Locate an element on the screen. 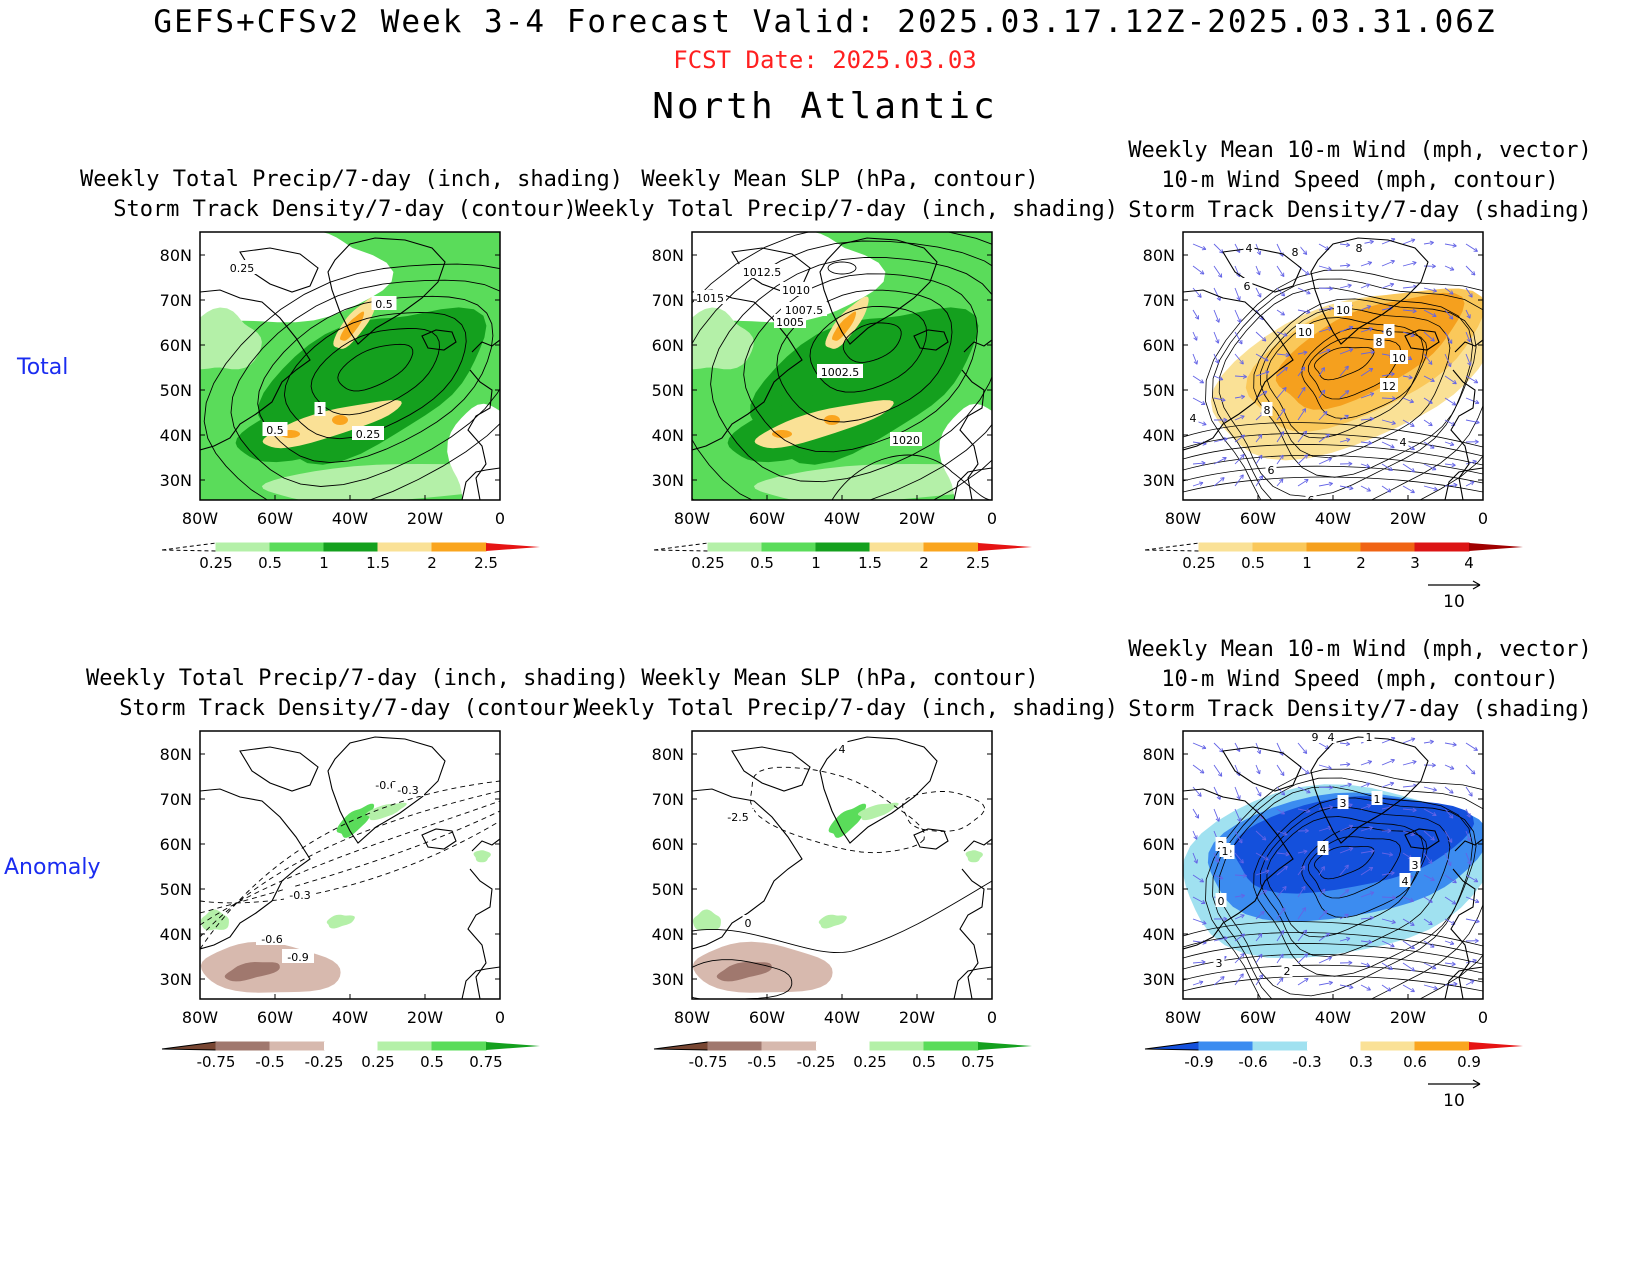 Image resolution: width=1650 pixels, height=1275 pixels. colorbar-label: 0.25 is located at coordinates (1198, 563).